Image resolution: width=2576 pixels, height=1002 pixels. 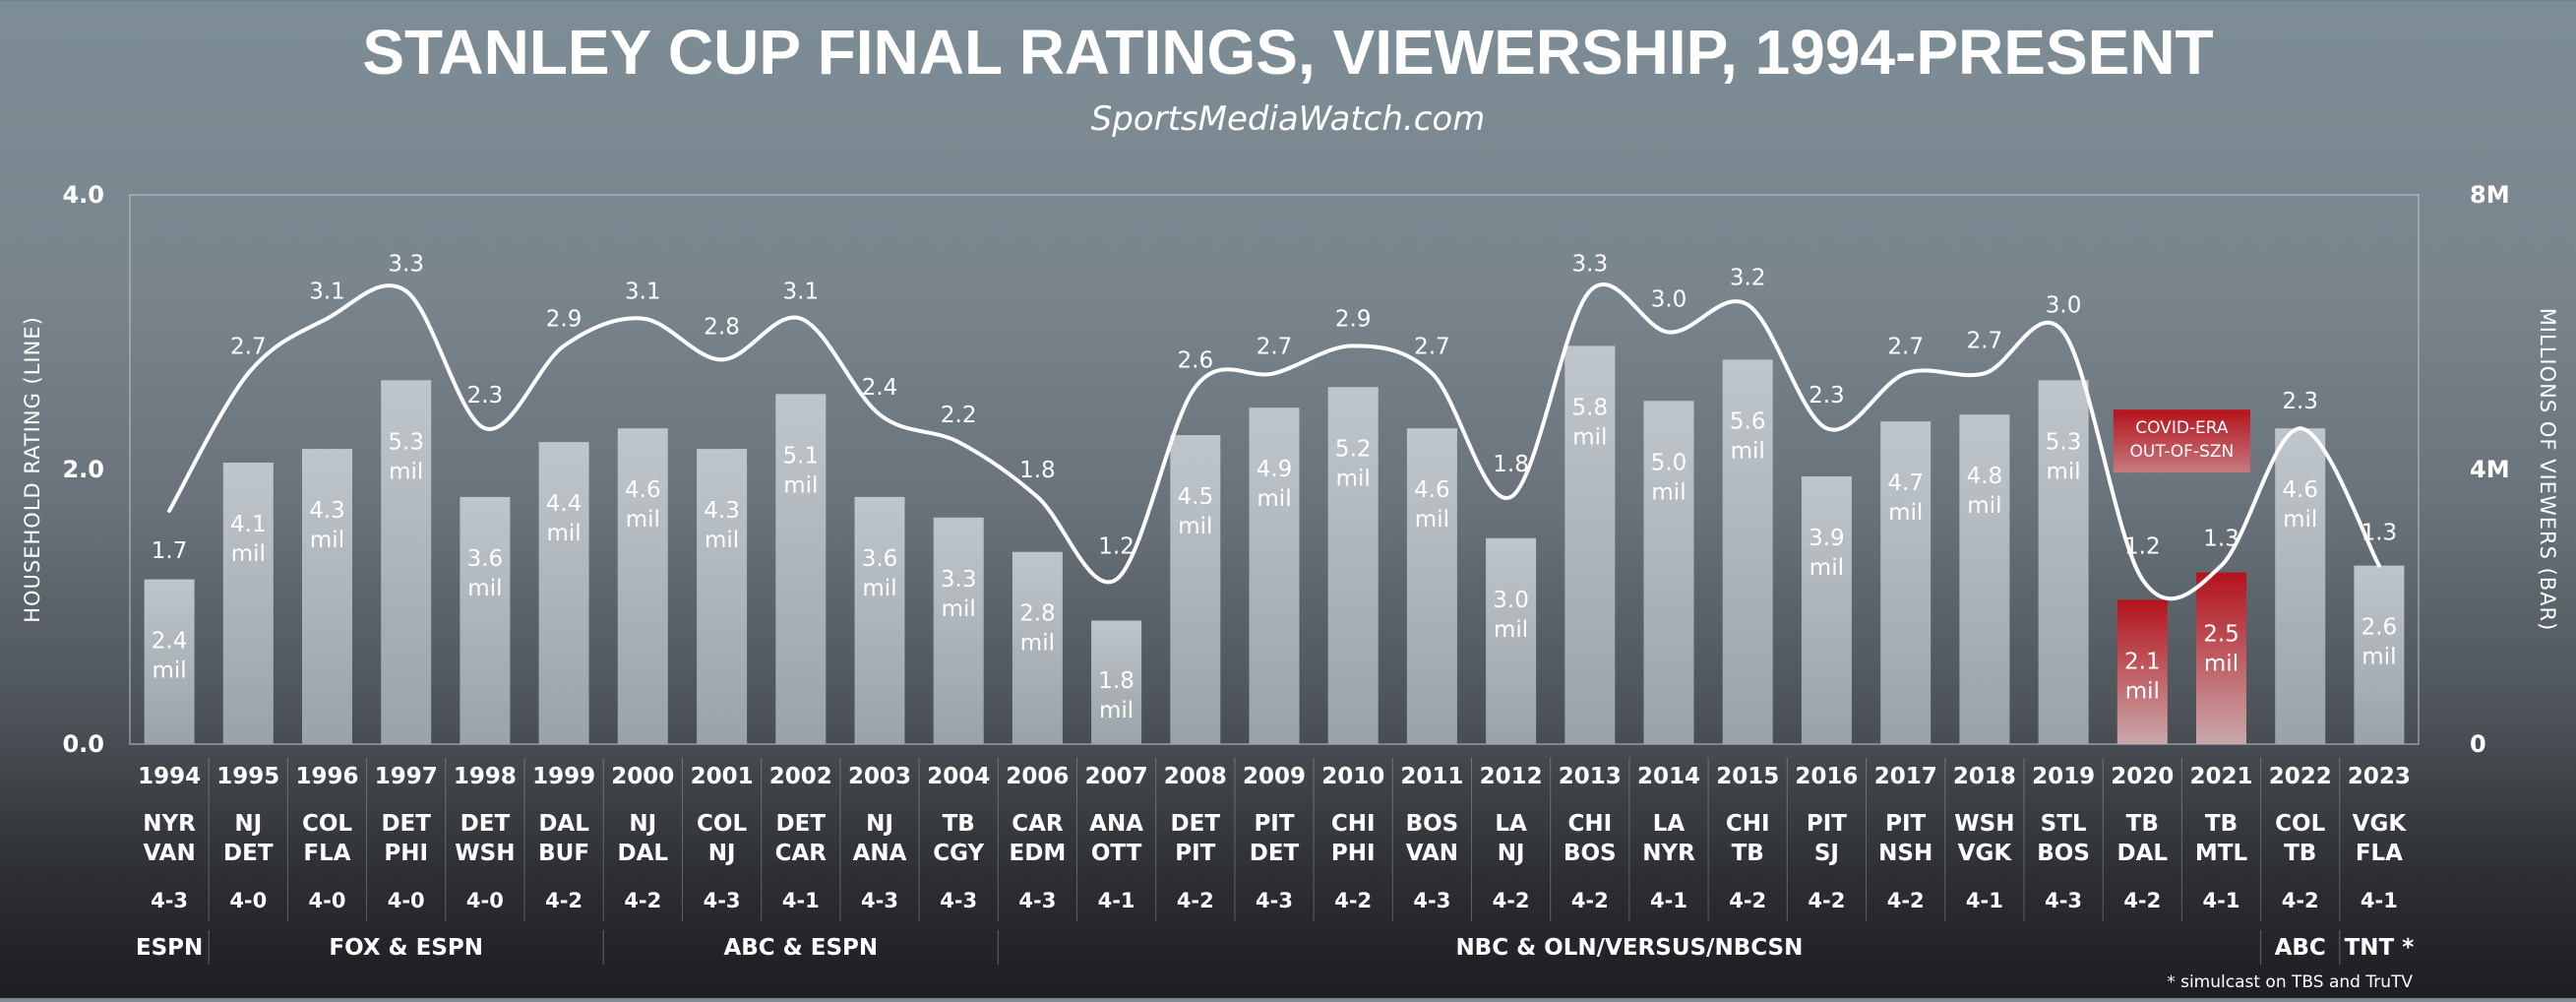 I want to click on year-label-2023: 2023, so click(x=2379, y=776).